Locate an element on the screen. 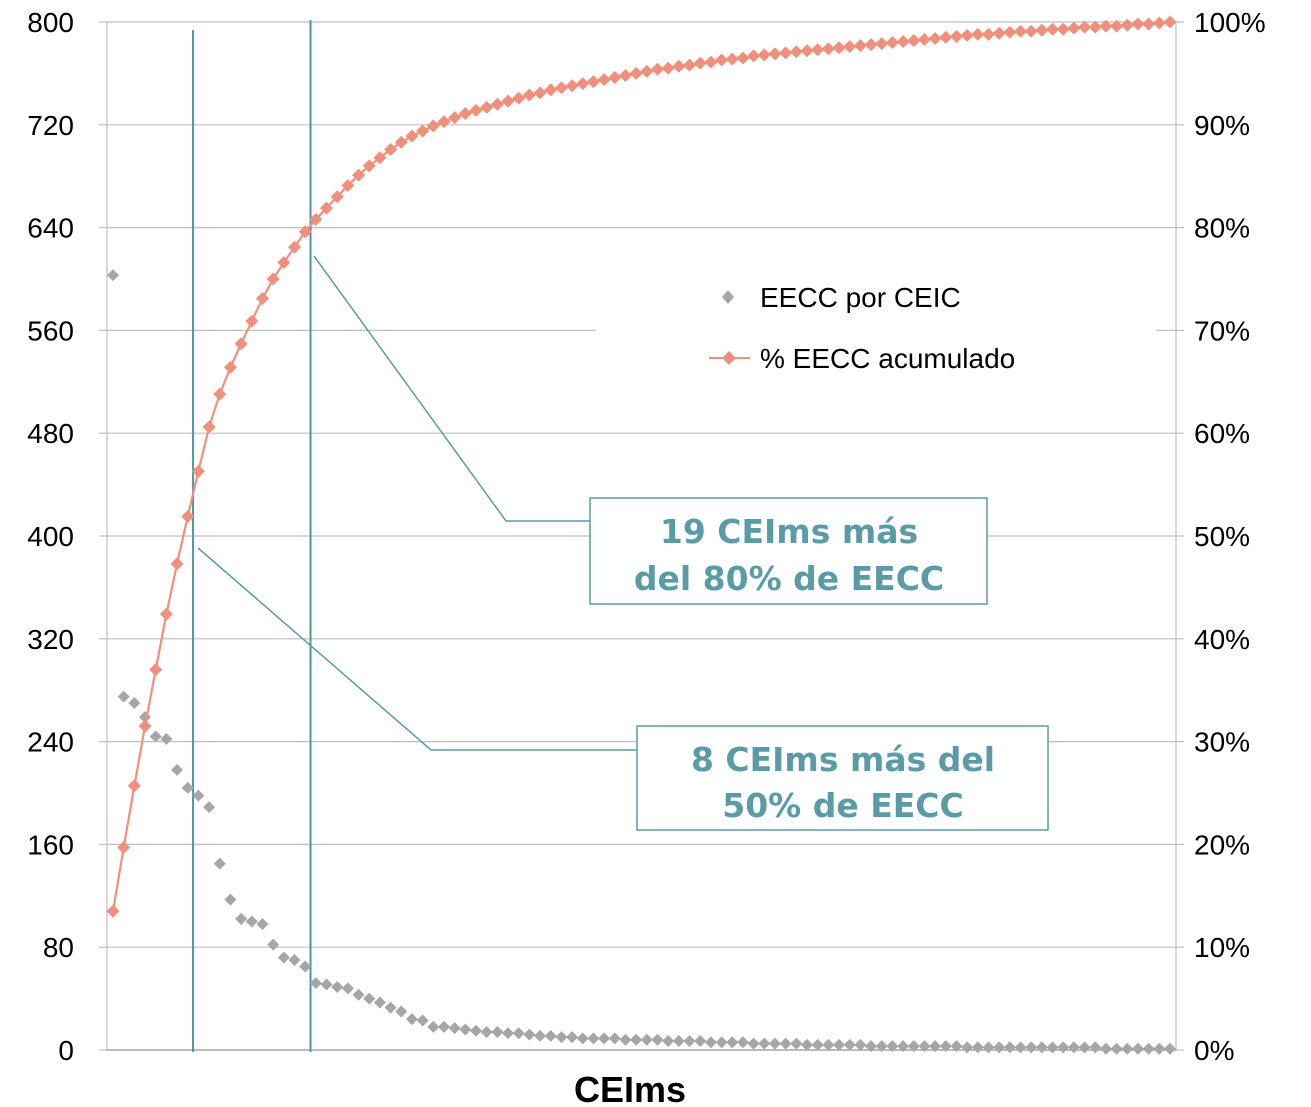  callout-80-line1: 19 CEIms más is located at coordinates (789, 531).